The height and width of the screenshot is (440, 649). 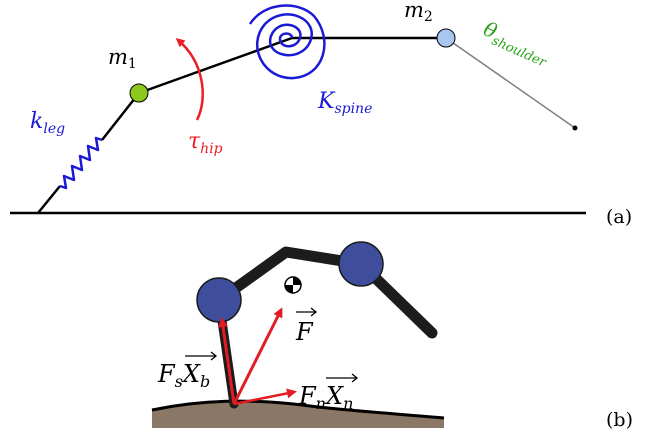 I want to click on panel-b-label: (b), so click(x=619, y=420).